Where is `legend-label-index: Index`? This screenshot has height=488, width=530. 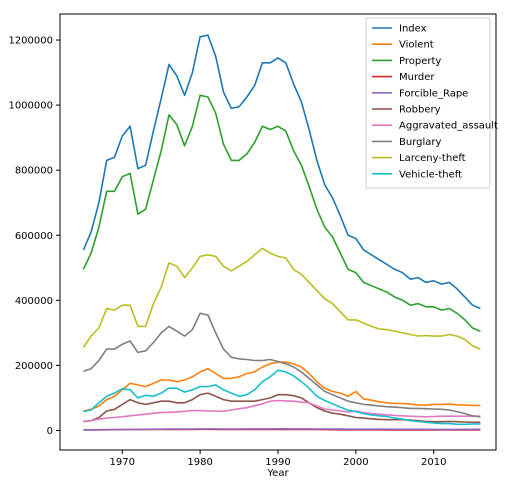 legend-label-index: Index is located at coordinates (413, 29).